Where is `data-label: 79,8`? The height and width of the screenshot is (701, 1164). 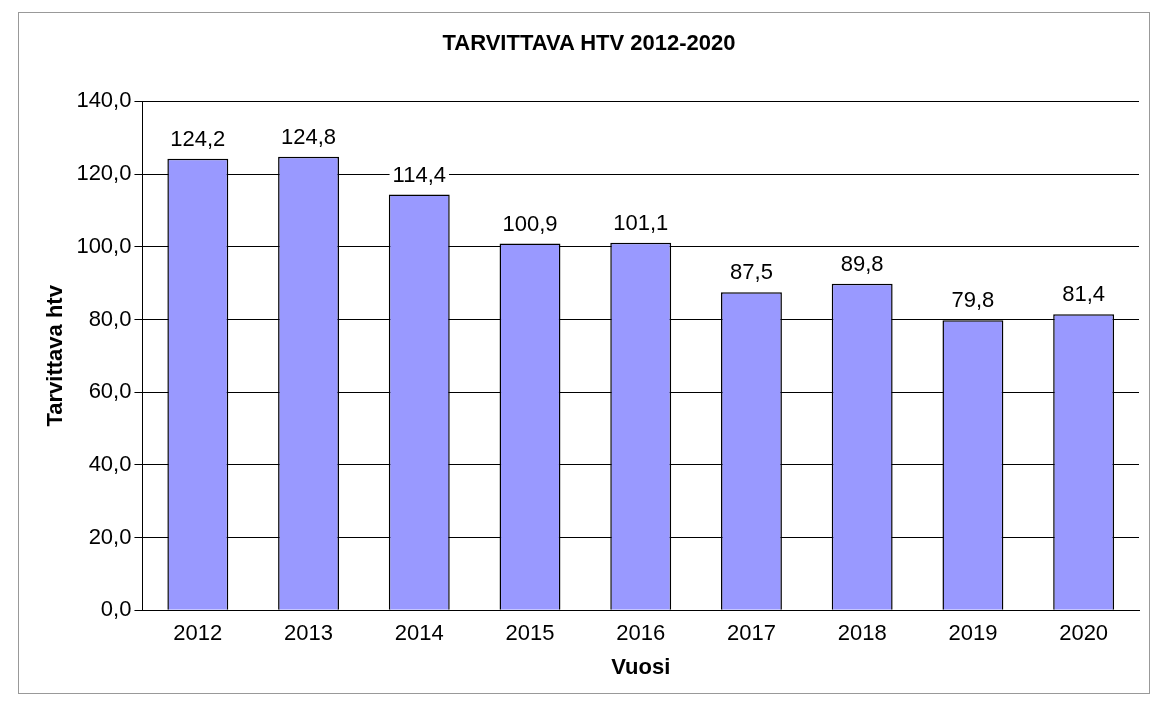 data-label: 79,8 is located at coordinates (973, 300).